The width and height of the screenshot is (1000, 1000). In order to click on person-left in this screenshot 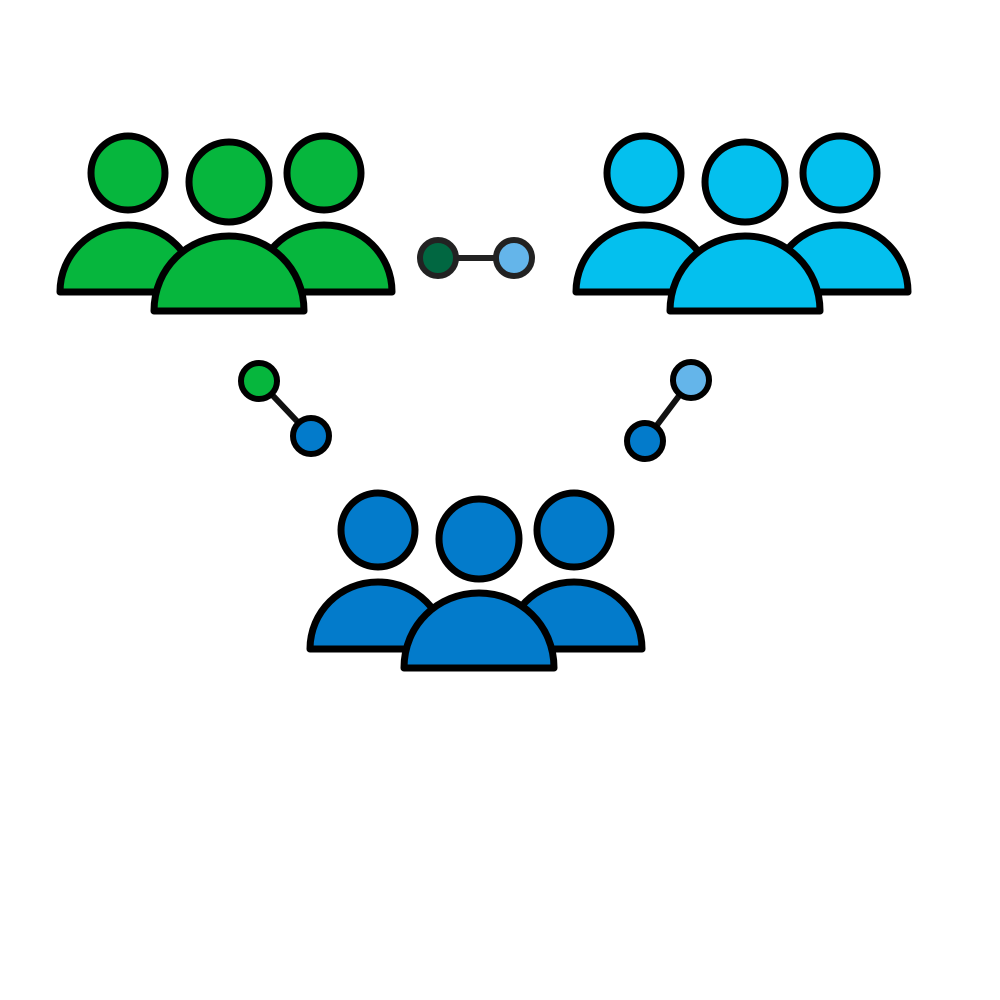, I will do `click(128, 214)`.